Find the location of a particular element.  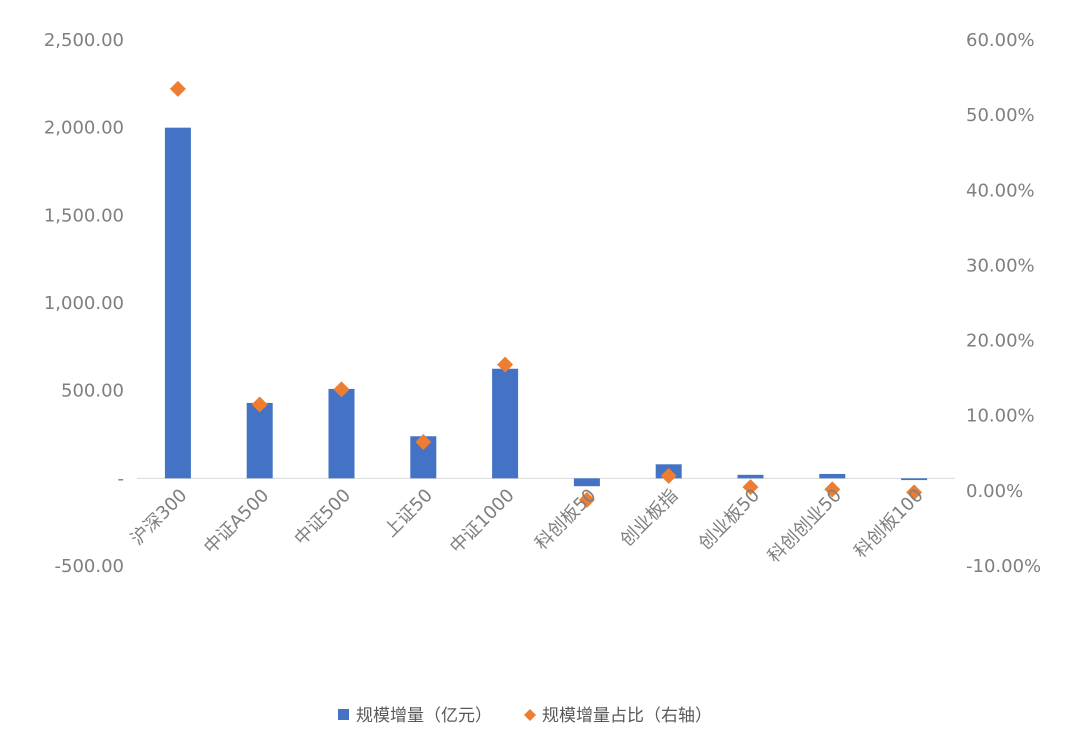

right-tick-label: 20.00% is located at coordinates (1000, 341).